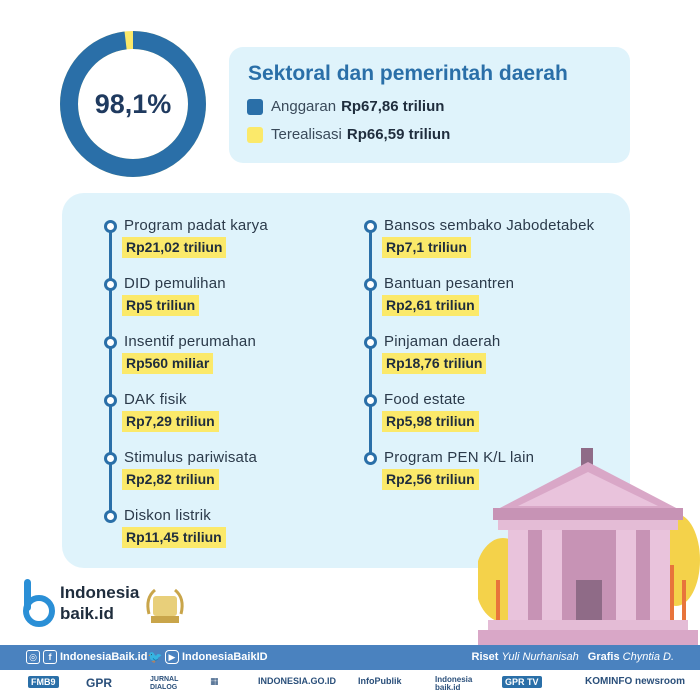  Describe the element at coordinates (297, 681) in the screenshot. I see `partner-logo-indonesia-go-id: INDONESIA.GO.ID` at that location.